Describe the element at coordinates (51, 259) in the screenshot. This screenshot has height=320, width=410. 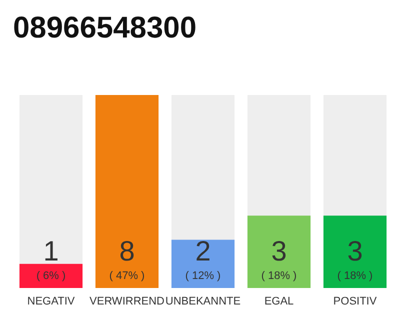
I see `data-label: 1 ( 6% )` at that location.